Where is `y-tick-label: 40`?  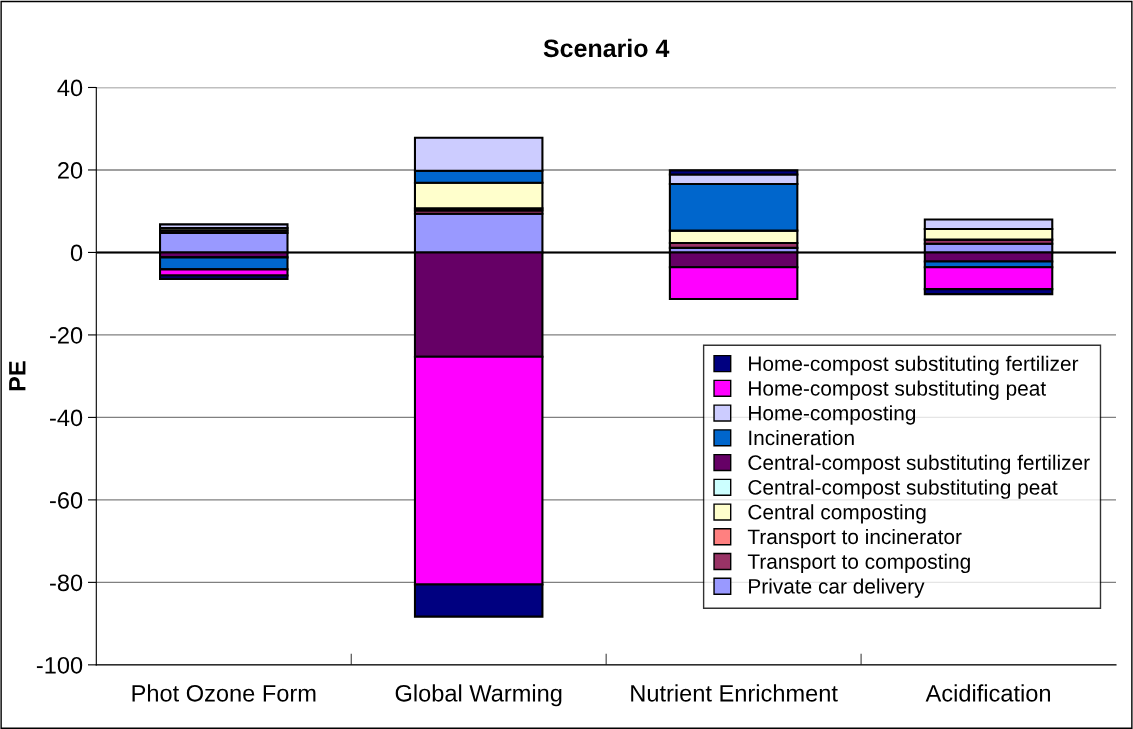
y-tick-label: 40 is located at coordinates (70, 88).